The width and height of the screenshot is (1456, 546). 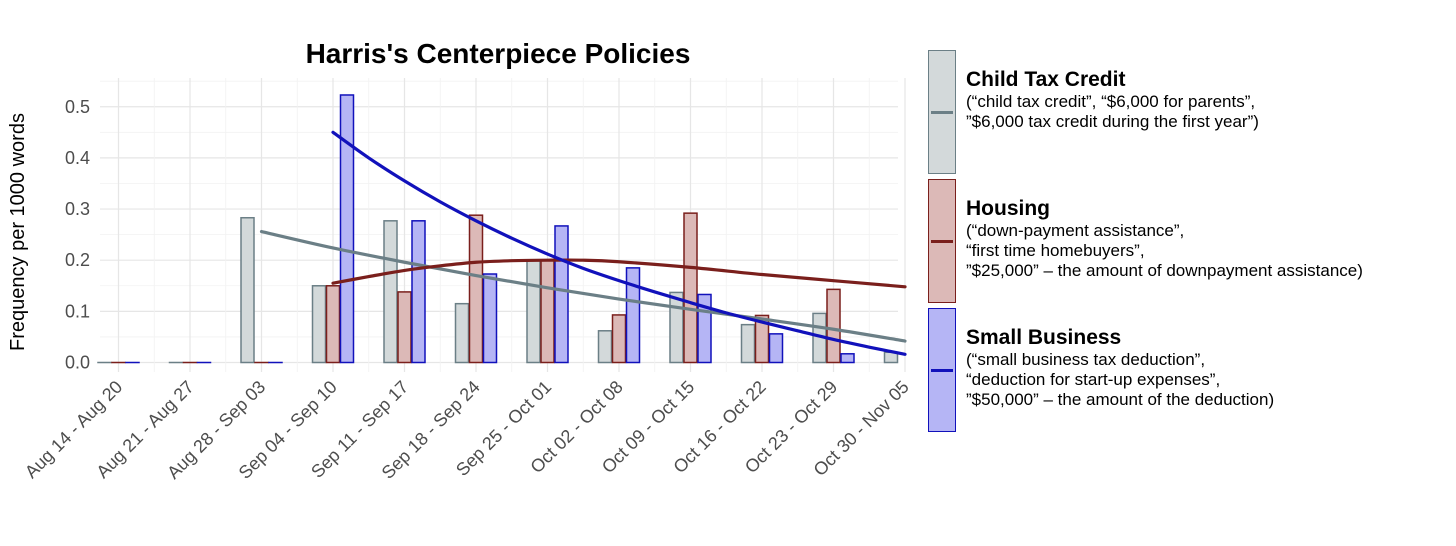 I want to click on y-axis-label: Frequency per 1000 words, so click(x=18, y=232).